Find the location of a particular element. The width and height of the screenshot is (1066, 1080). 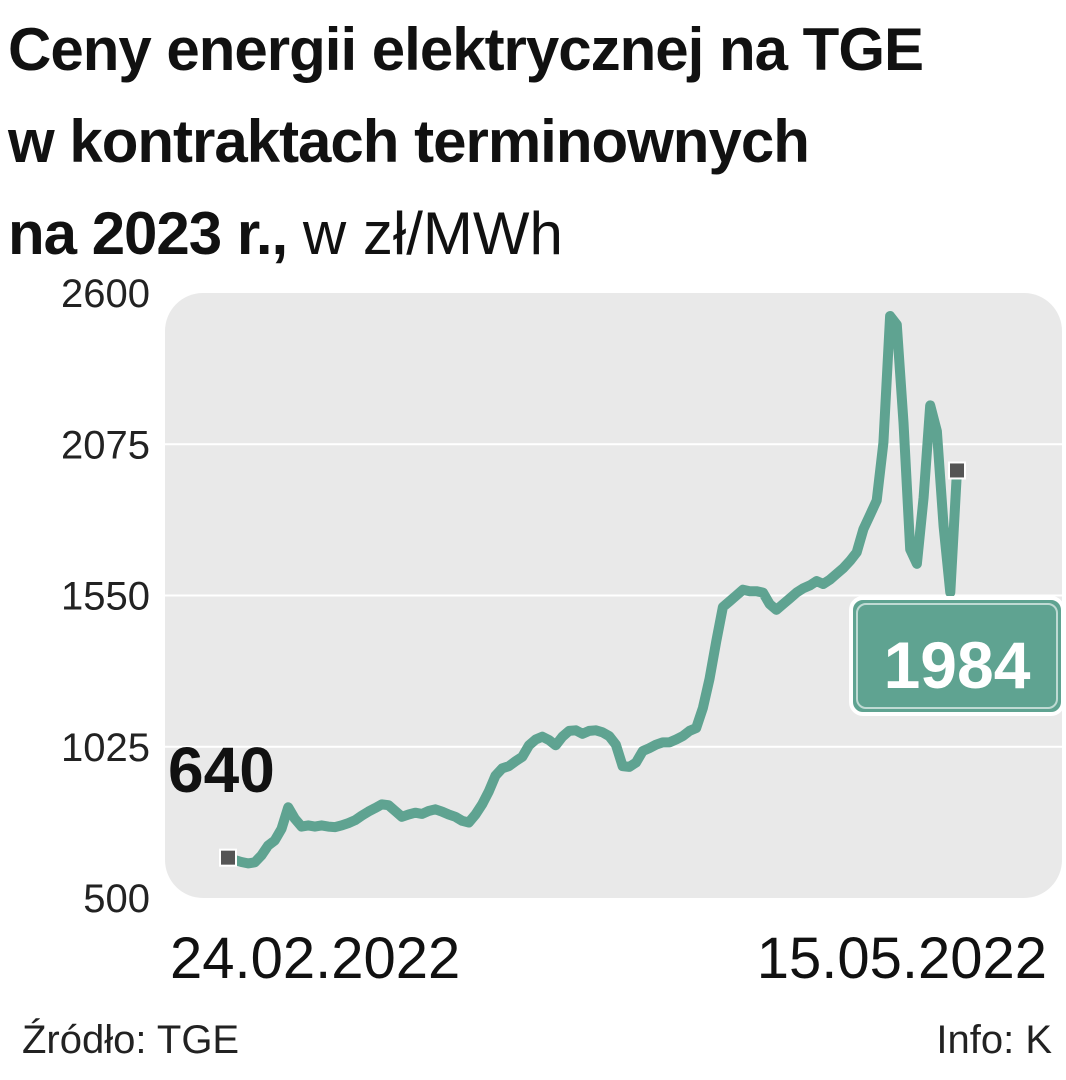

y-tick-label: 1025 is located at coordinates (105, 748).